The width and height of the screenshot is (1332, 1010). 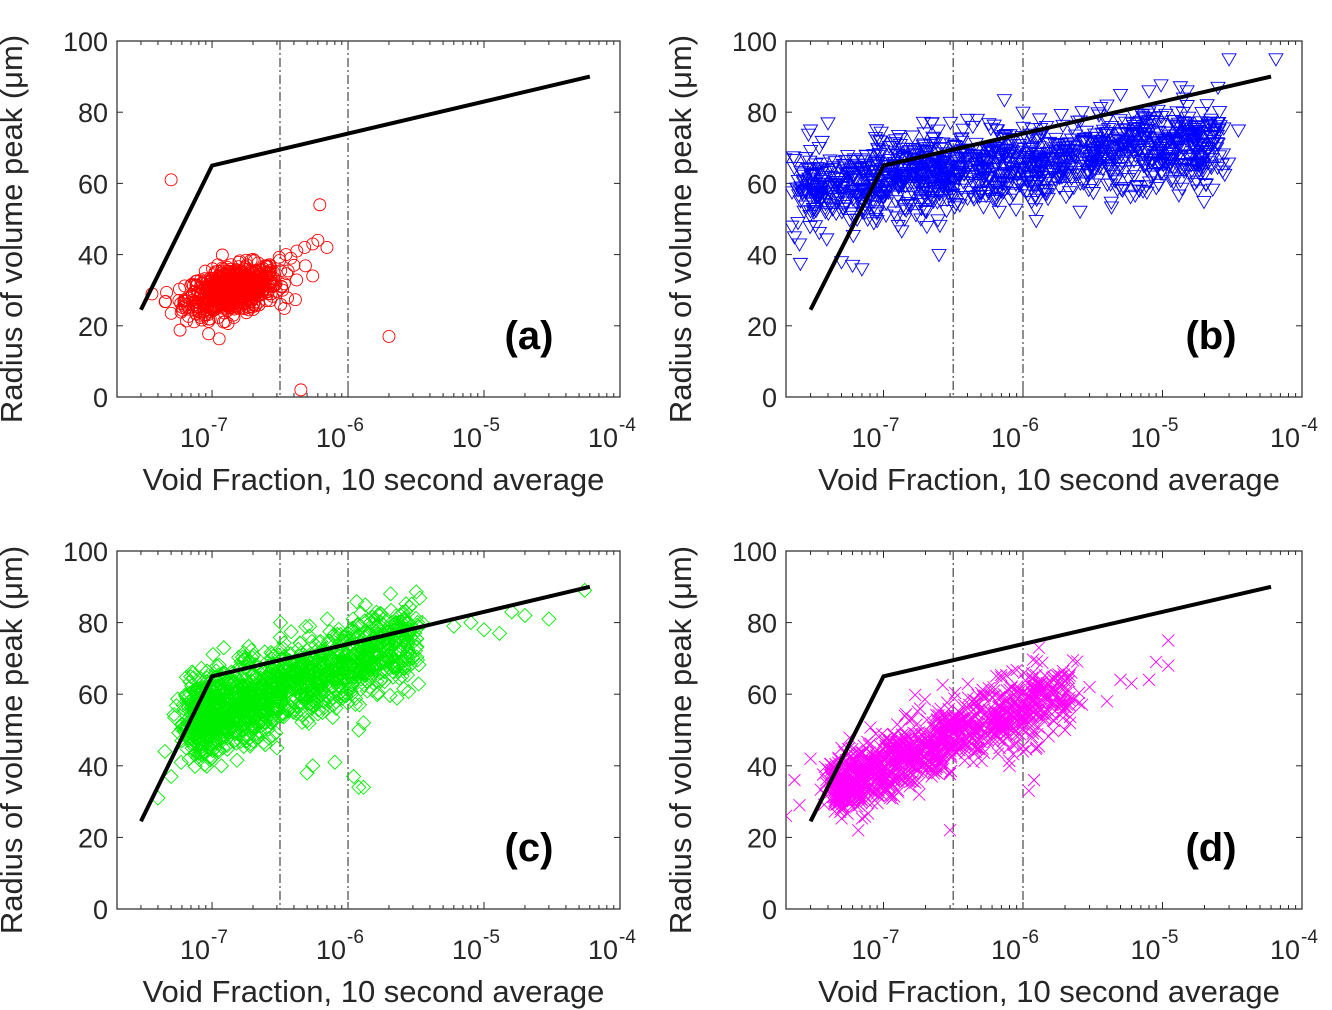 What do you see at coordinates (368, 730) in the screenshot?
I see `axes-box` at bounding box center [368, 730].